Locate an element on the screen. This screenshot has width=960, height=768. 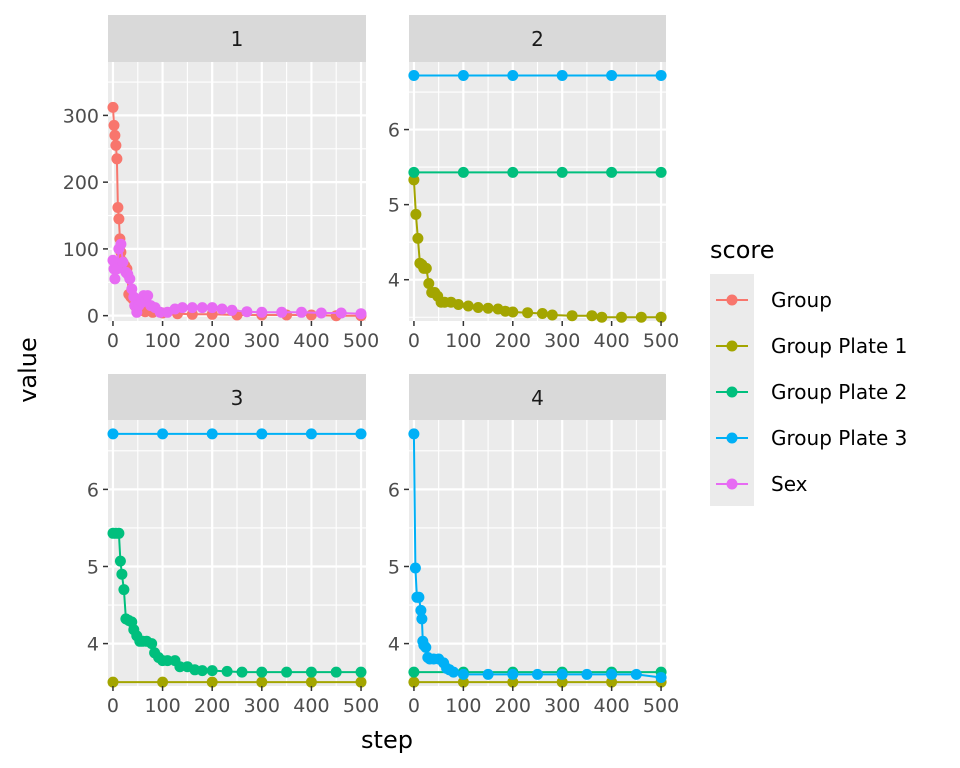
x-tick-label: 100 is located at coordinates (162, 706).